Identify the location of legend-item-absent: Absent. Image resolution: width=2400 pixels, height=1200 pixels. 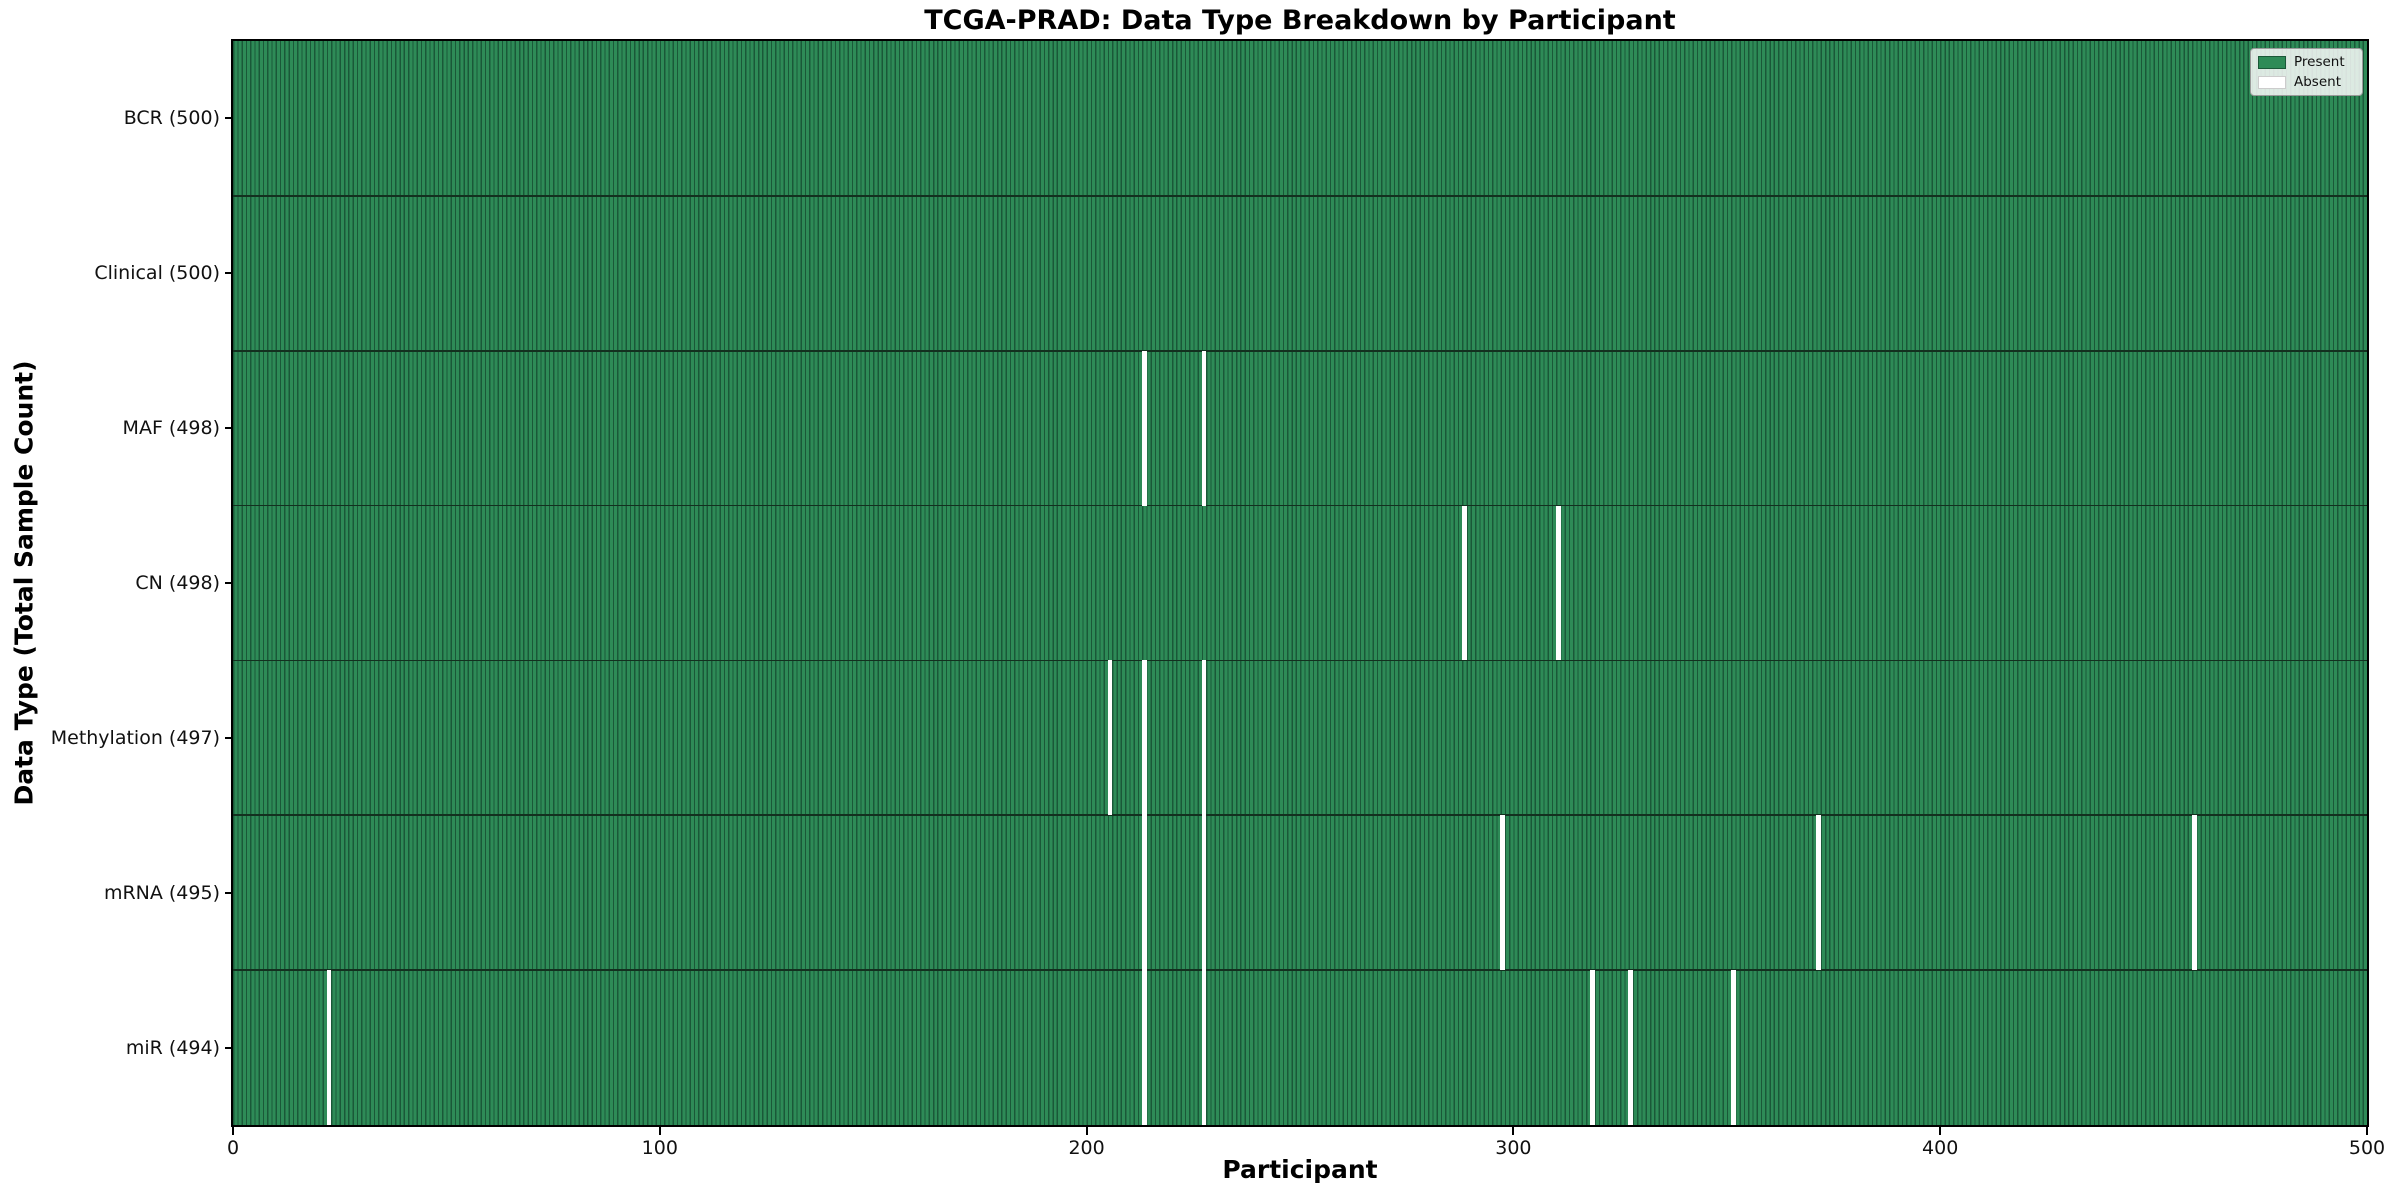
(2306, 82).